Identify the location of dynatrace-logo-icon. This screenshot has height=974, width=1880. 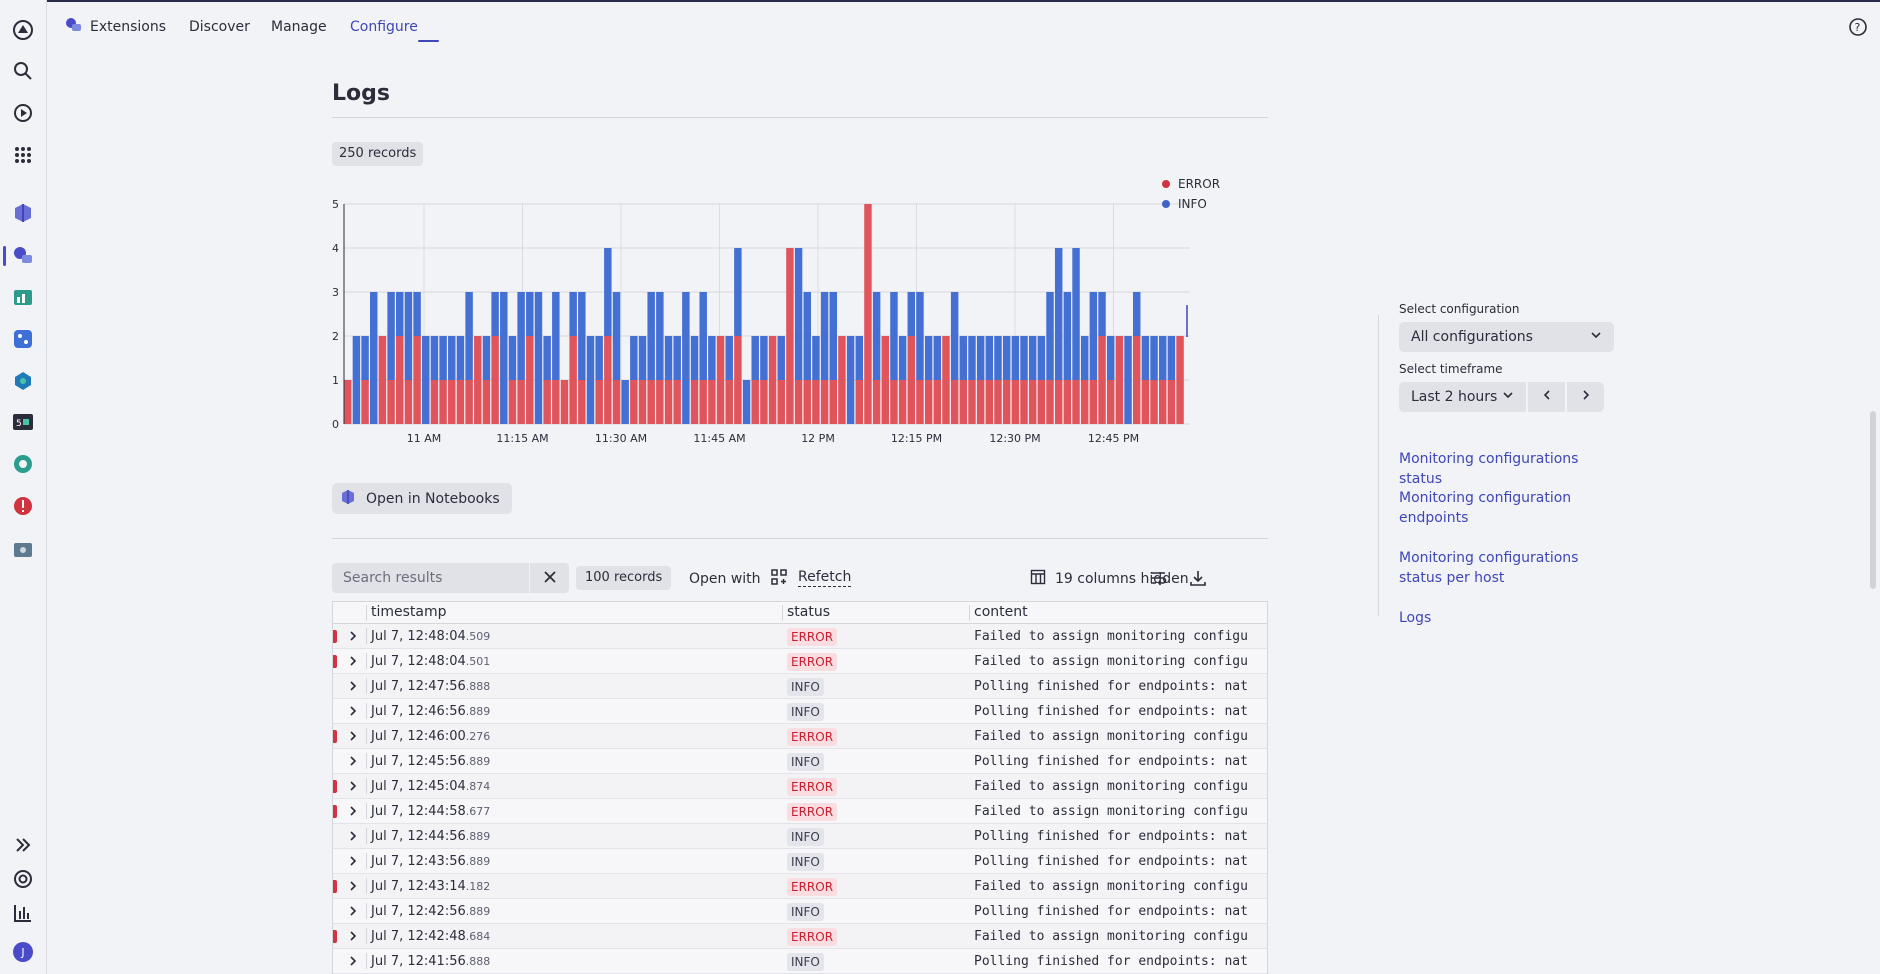
(23, 30).